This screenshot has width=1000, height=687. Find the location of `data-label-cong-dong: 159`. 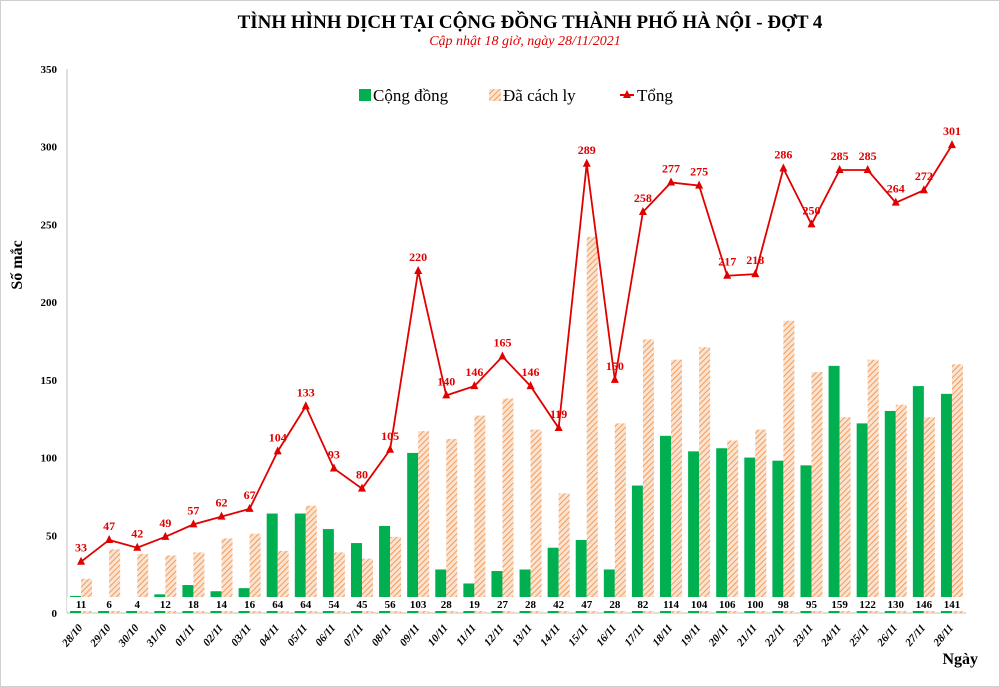

data-label-cong-dong: 159 is located at coordinates (839, 605).